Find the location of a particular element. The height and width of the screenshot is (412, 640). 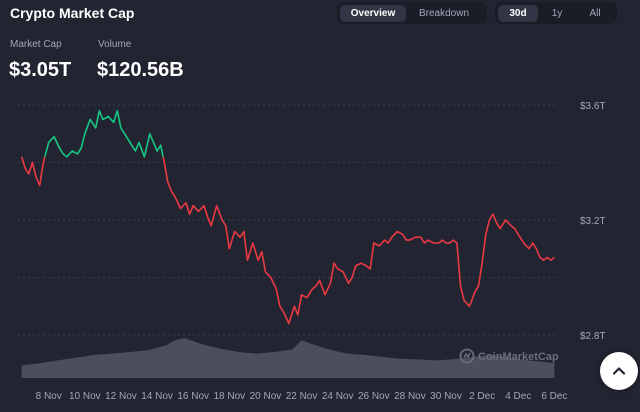

market-cap-label: Market Cap is located at coordinates (36, 44).